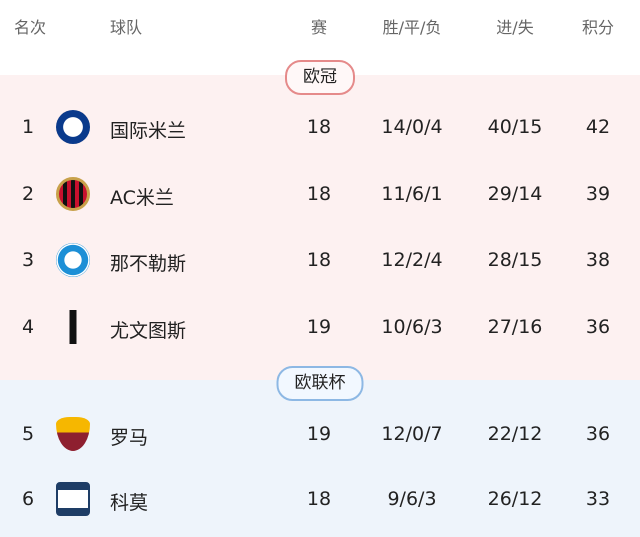 Image resolution: width=640 pixels, height=537 pixels. Describe the element at coordinates (129, 438) in the screenshot. I see `team-name: 罗马` at that location.